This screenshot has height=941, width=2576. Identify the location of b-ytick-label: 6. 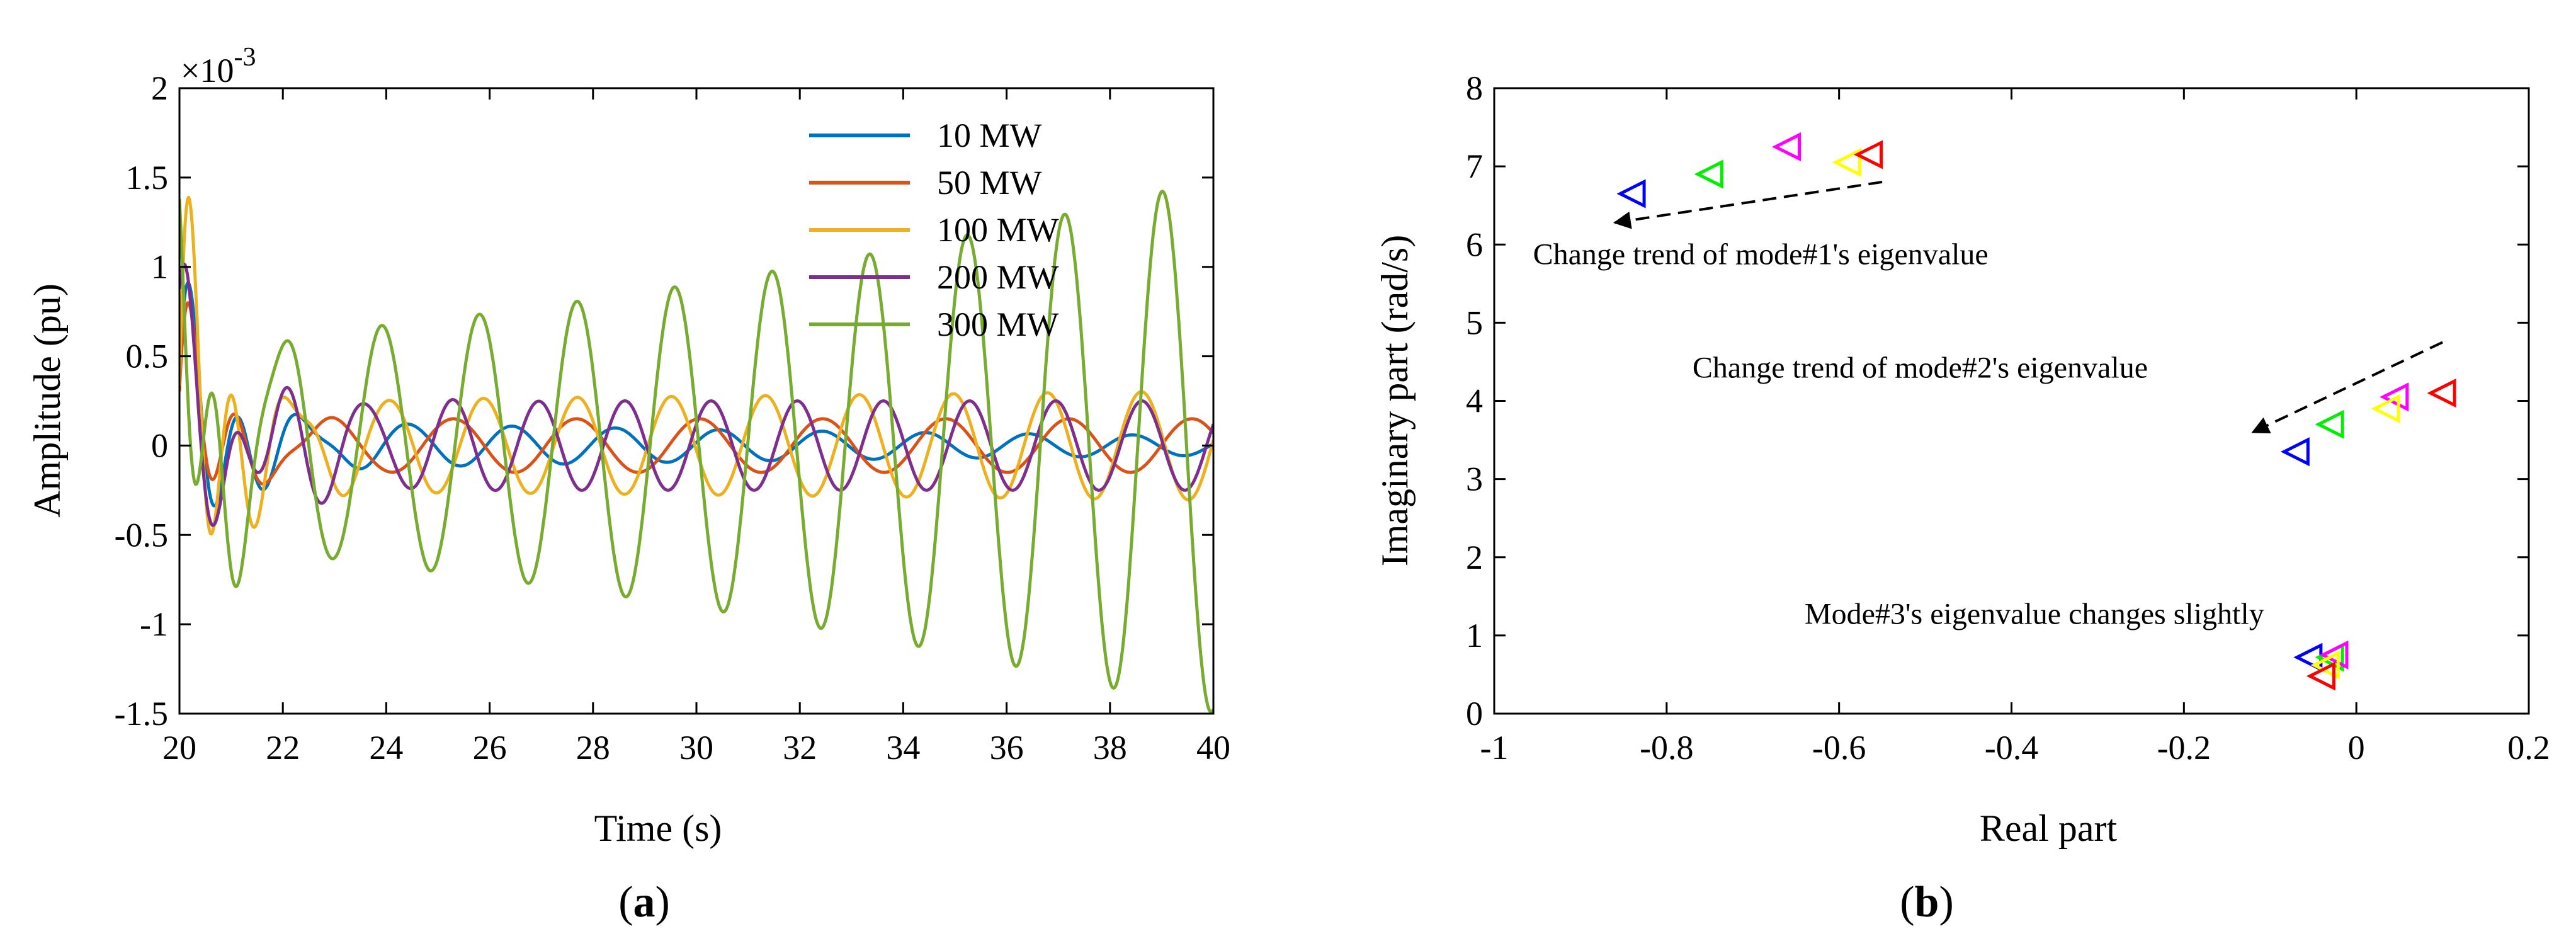
(1474, 244).